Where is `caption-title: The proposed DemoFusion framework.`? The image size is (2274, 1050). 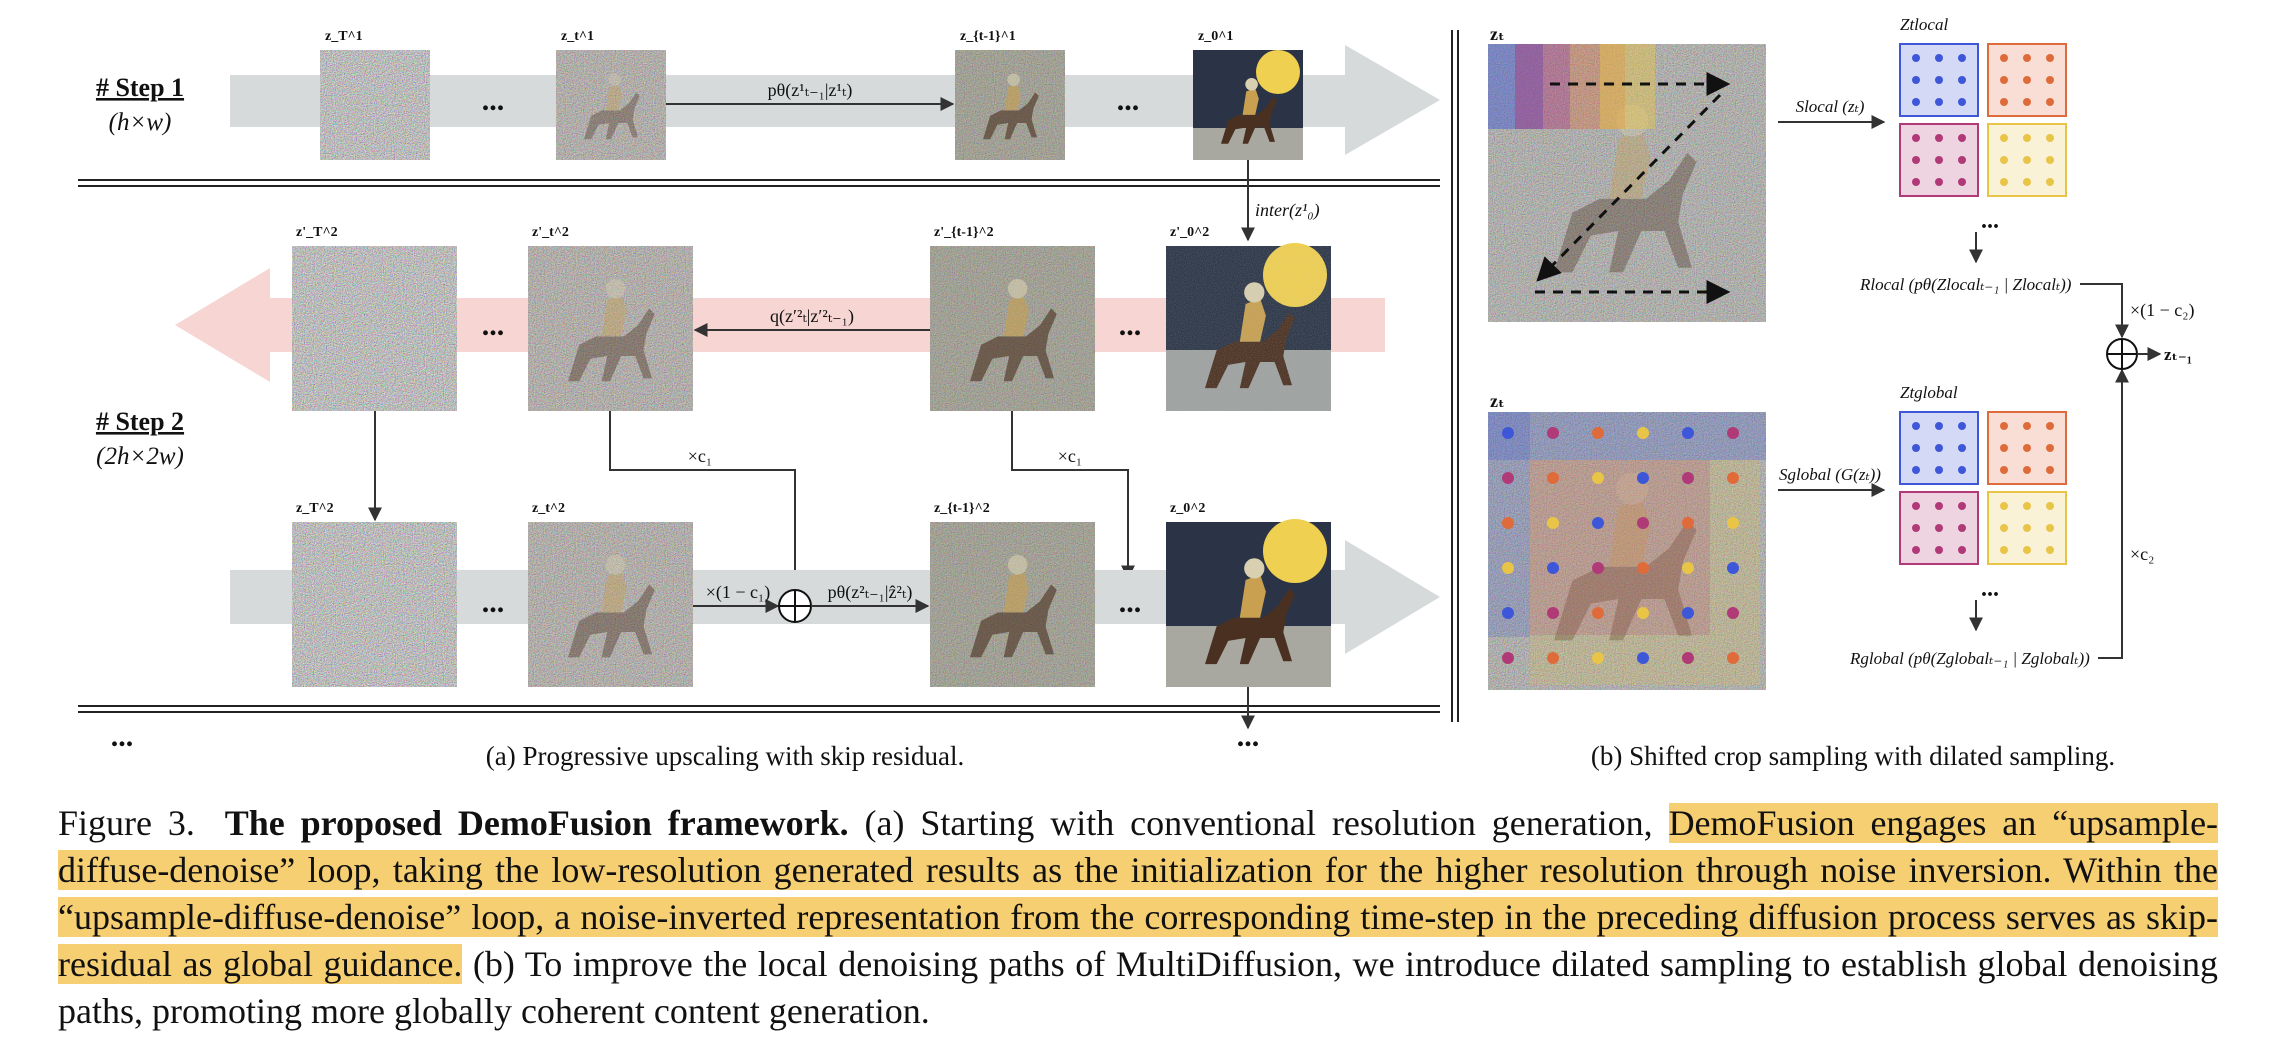 caption-title: The proposed DemoFusion framework. is located at coordinates (536, 823).